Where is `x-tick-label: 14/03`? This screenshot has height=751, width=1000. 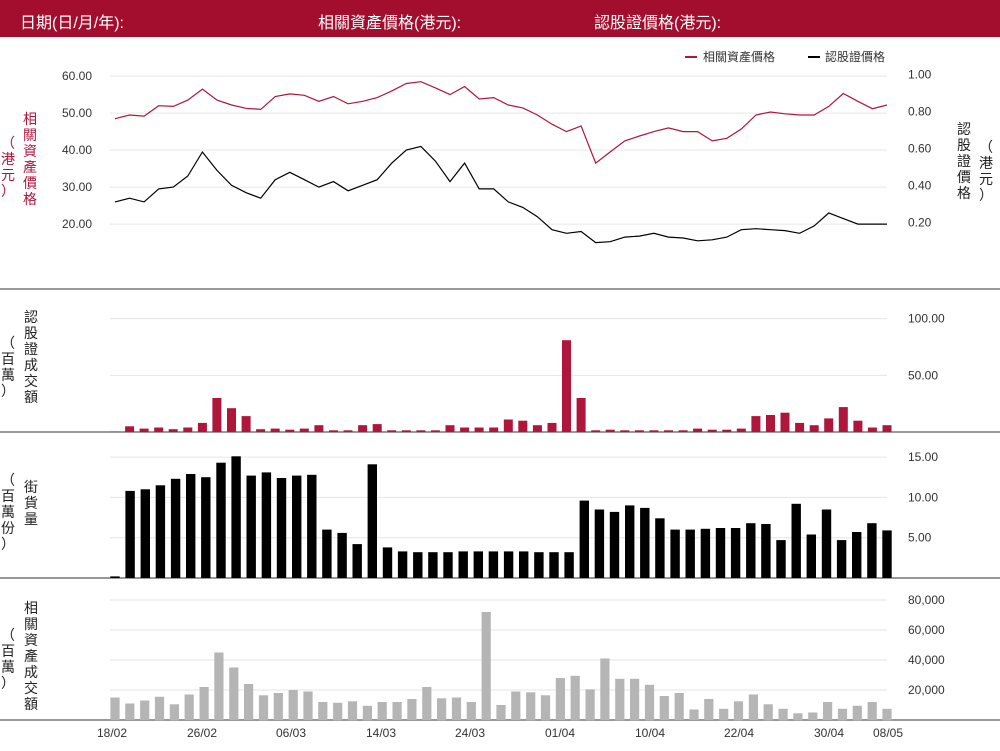
x-tick-label: 14/03 is located at coordinates (381, 733).